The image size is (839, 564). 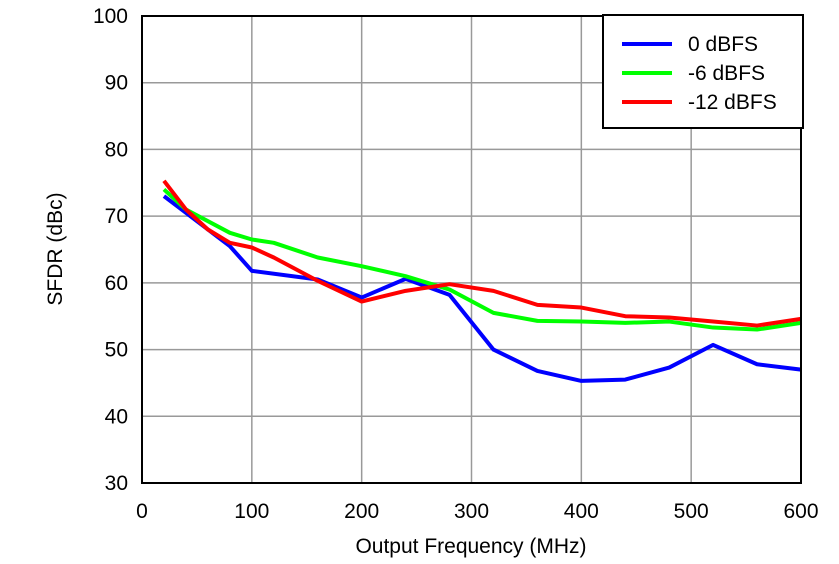 I want to click on y-tick-label: 60, so click(x=116, y=283).